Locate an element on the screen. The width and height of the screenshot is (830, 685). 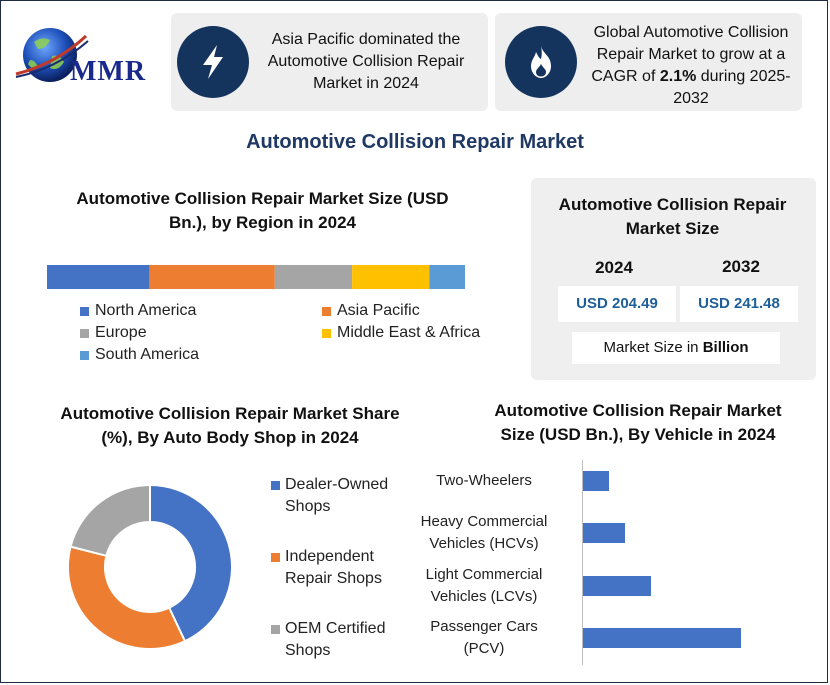
shop-legend-item-oem-certified-shops: OEM Certified Shops is located at coordinates (336, 640).